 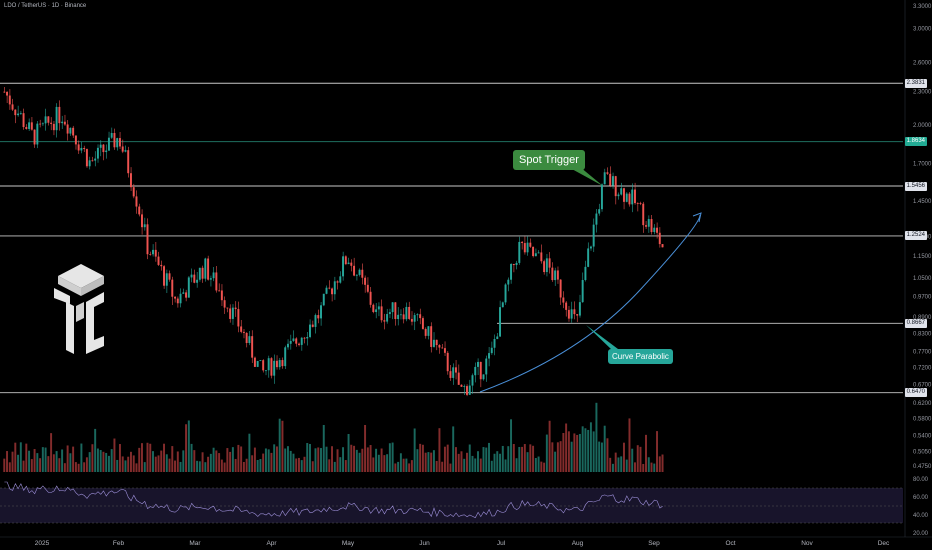 What do you see at coordinates (922, 126) in the screenshot?
I see `price-tick-label: 2.0000` at bounding box center [922, 126].